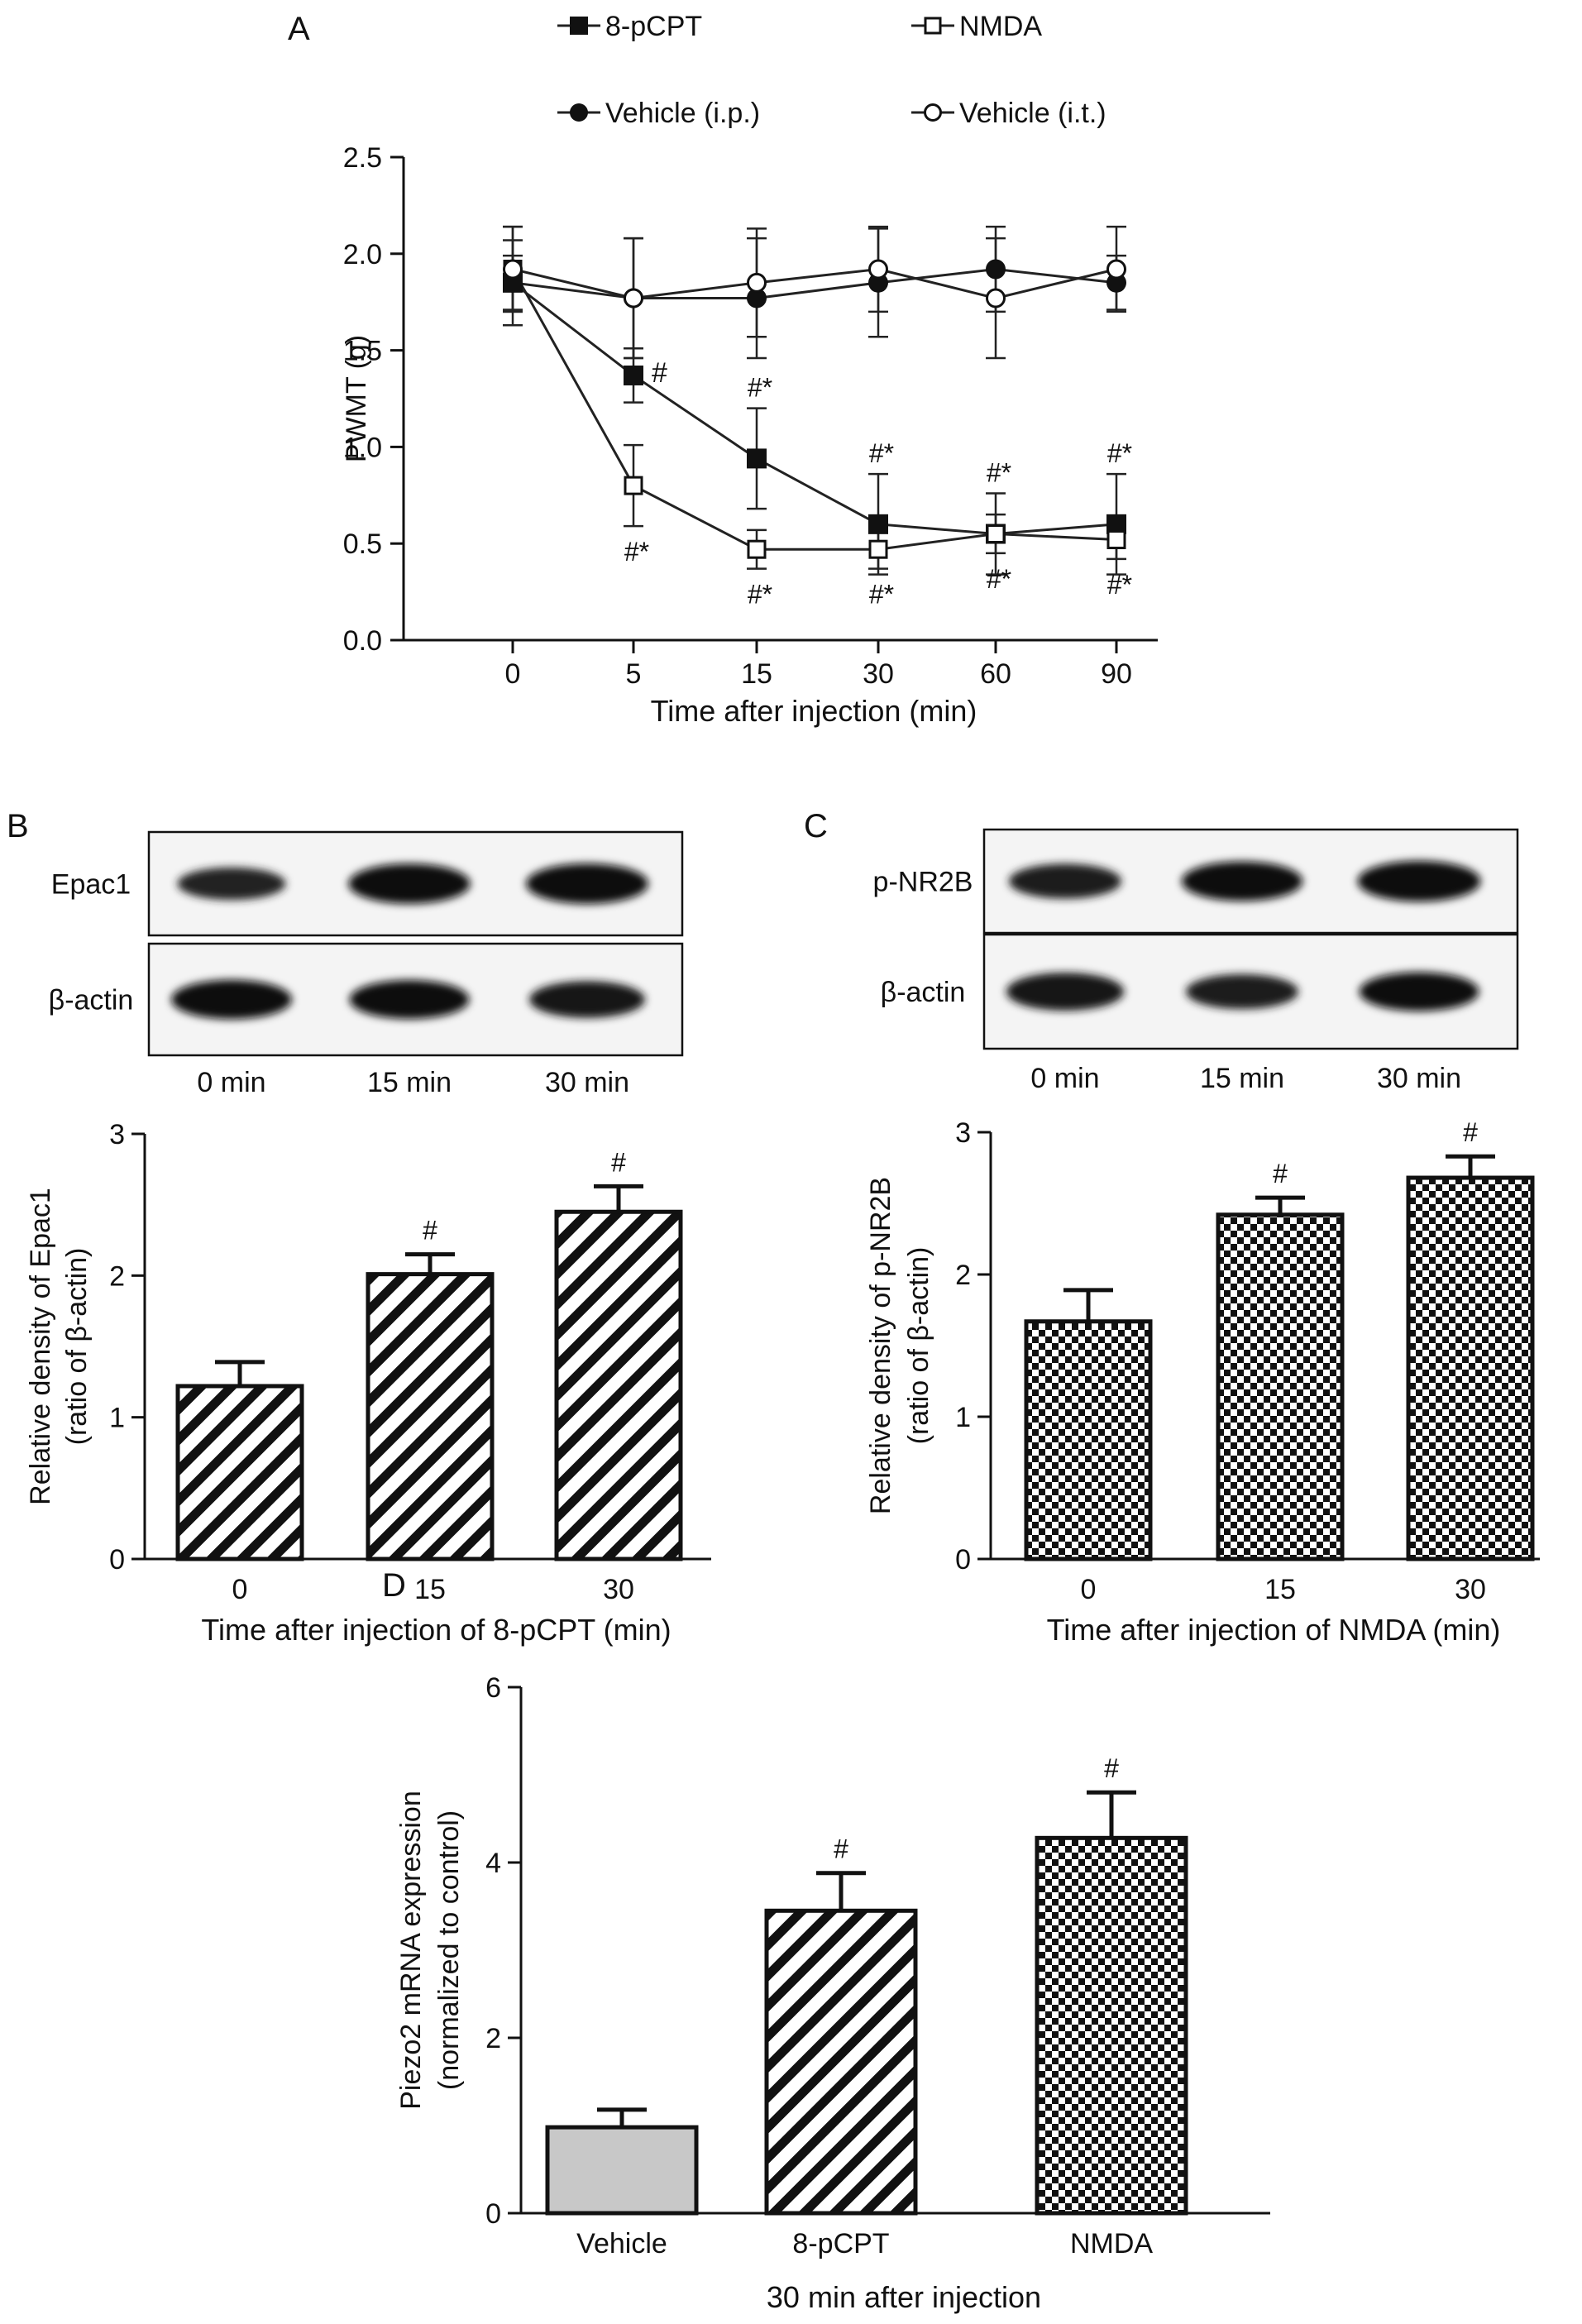 This screenshot has height=2324, width=1582. Describe the element at coordinates (659, 373) in the screenshot. I see `significance-label: #` at that location.